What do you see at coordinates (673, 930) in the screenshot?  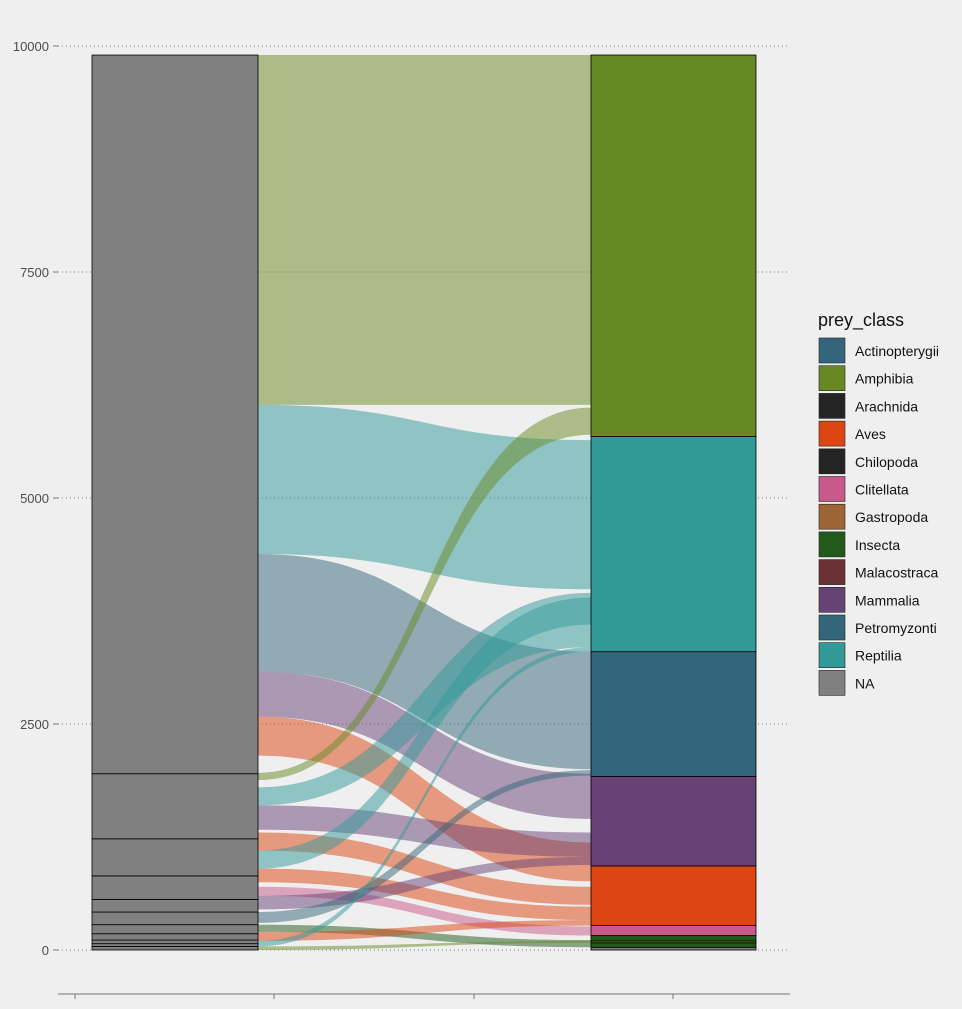 I see `right-stratum-clitellata` at bounding box center [673, 930].